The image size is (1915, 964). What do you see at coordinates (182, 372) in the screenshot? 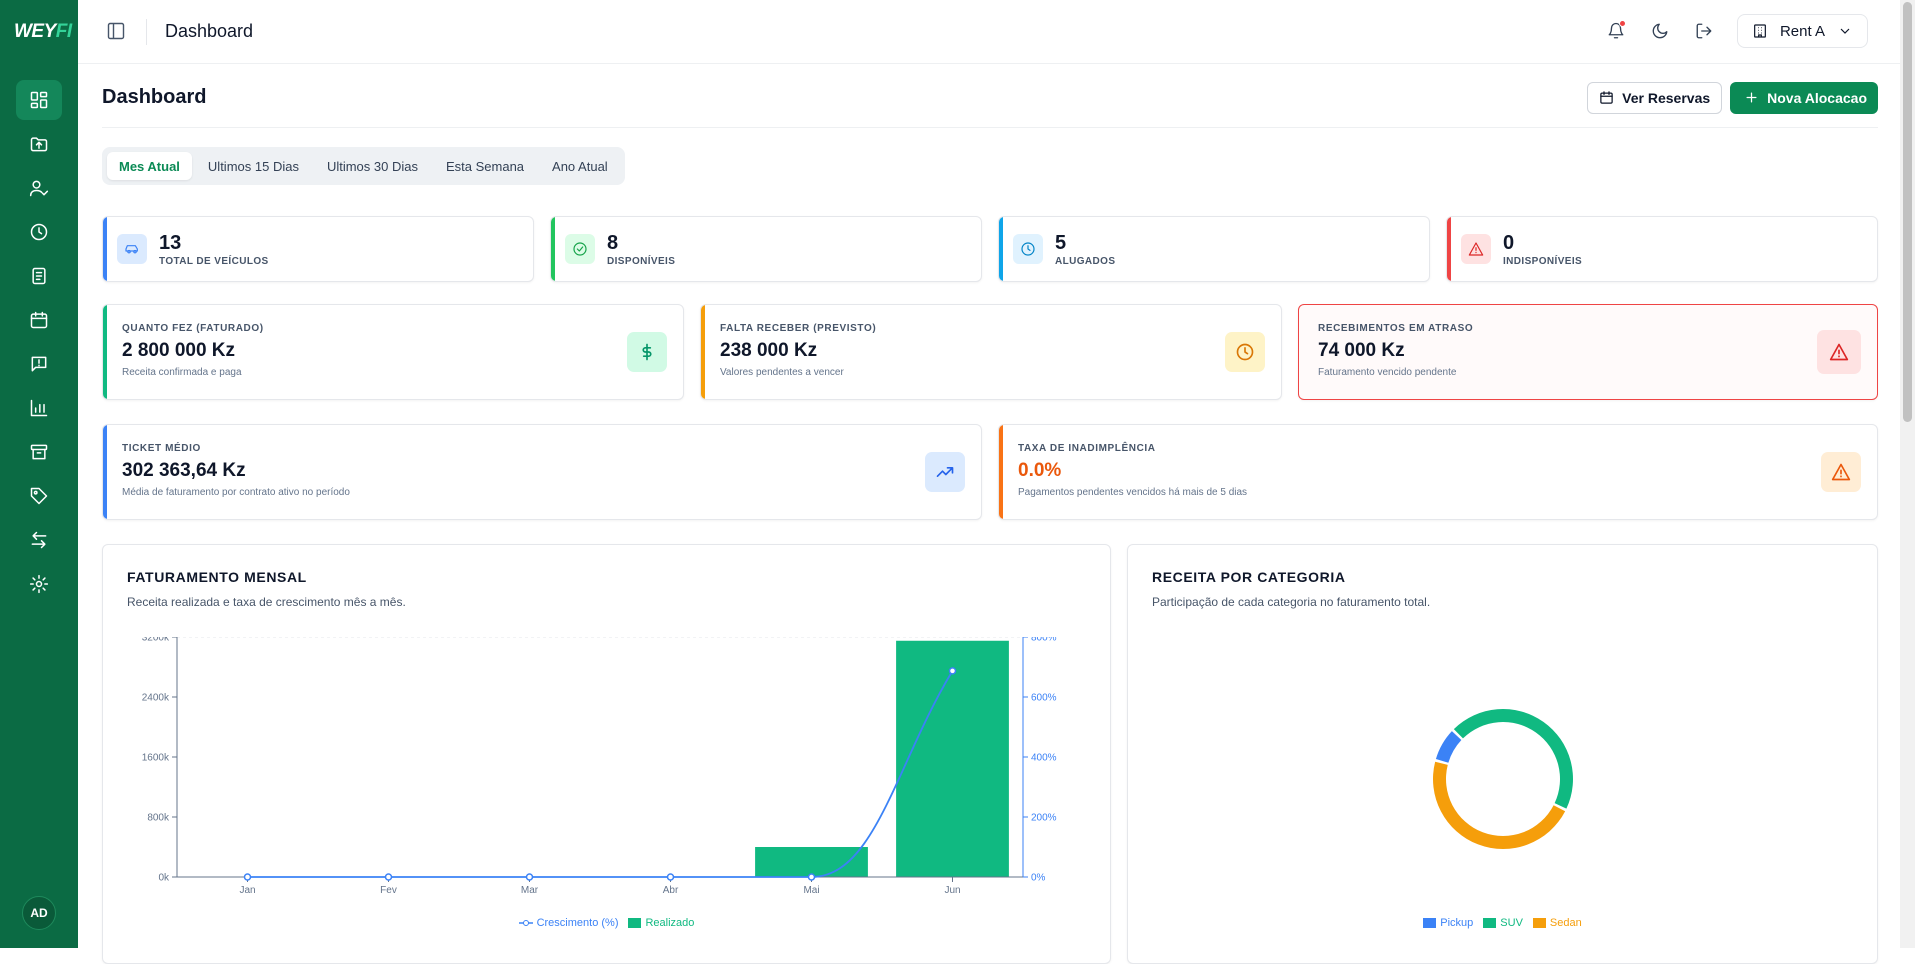
I see `card-subtitle: Receita confirmada e paga` at bounding box center [182, 372].